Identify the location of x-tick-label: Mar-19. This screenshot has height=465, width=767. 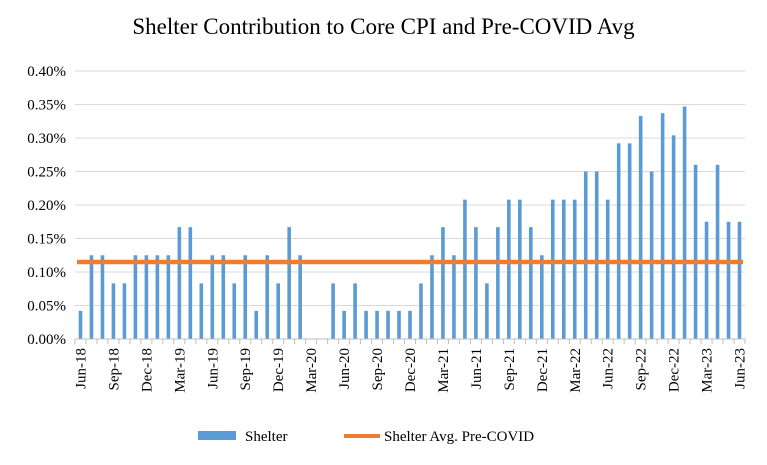
(180, 370).